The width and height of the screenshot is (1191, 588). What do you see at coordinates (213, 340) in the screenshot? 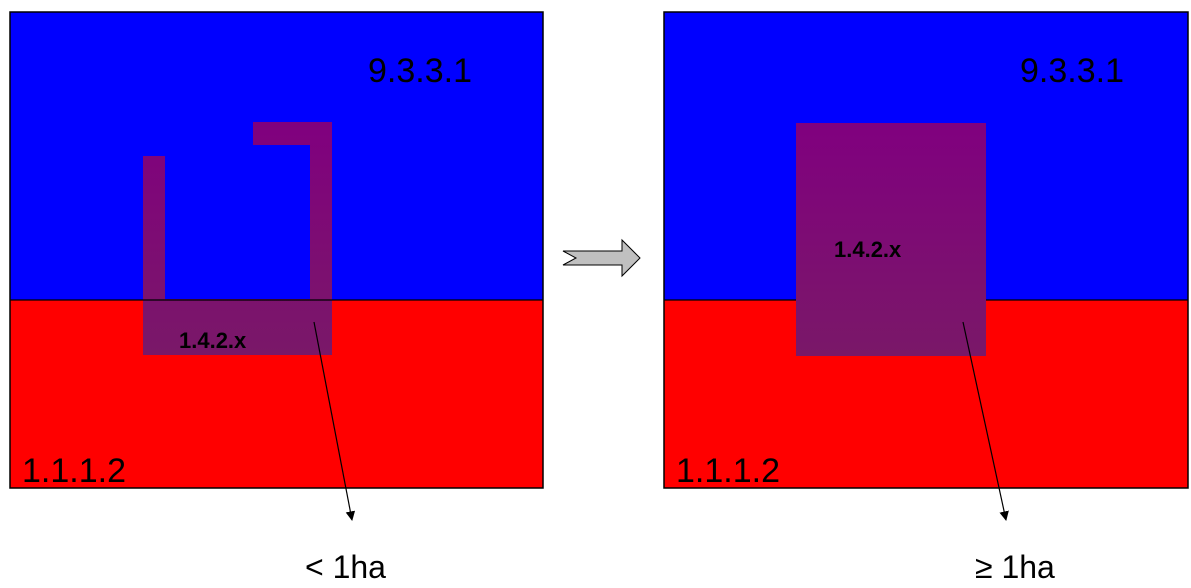
I see `small-patch-label: 1.4.2.x` at bounding box center [213, 340].